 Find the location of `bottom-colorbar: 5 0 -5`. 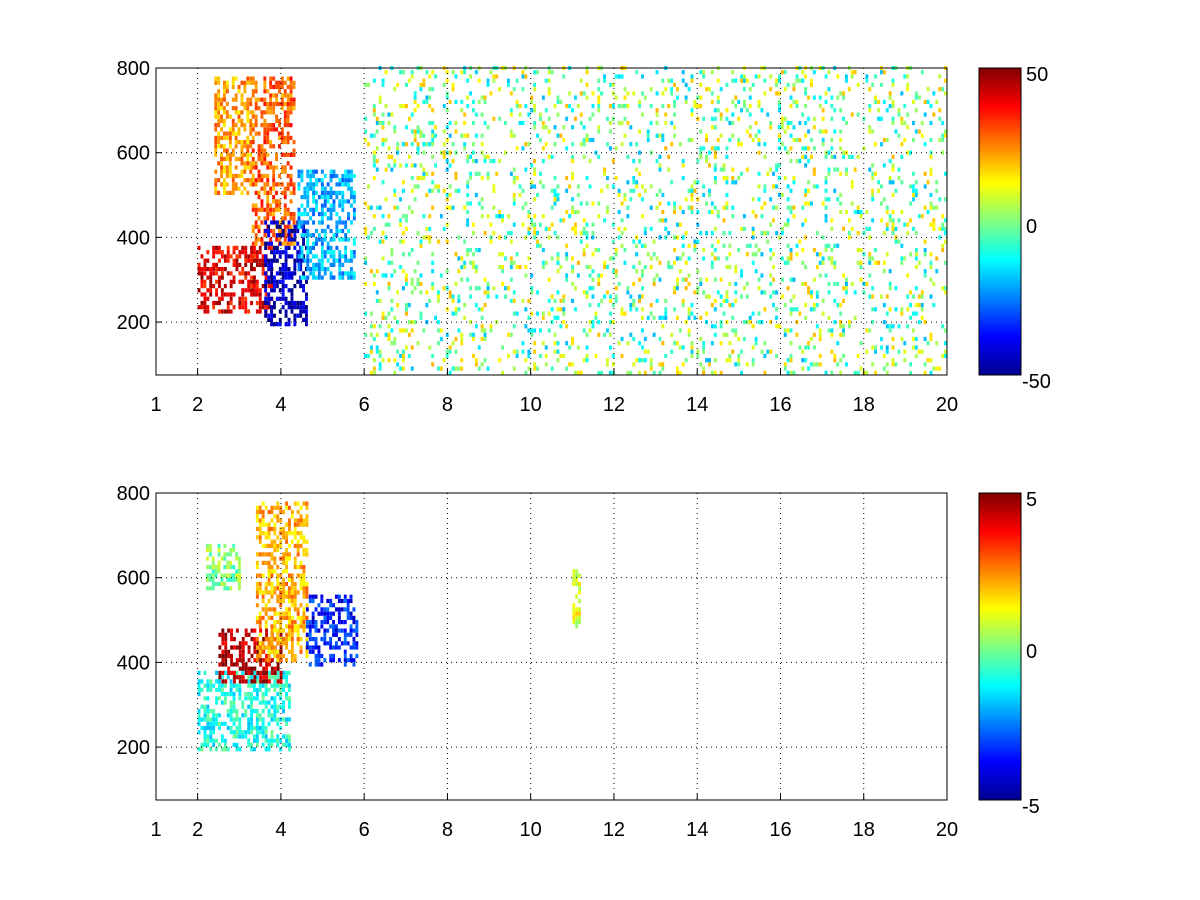

bottom-colorbar: 5 0 -5 is located at coordinates (1009, 653).